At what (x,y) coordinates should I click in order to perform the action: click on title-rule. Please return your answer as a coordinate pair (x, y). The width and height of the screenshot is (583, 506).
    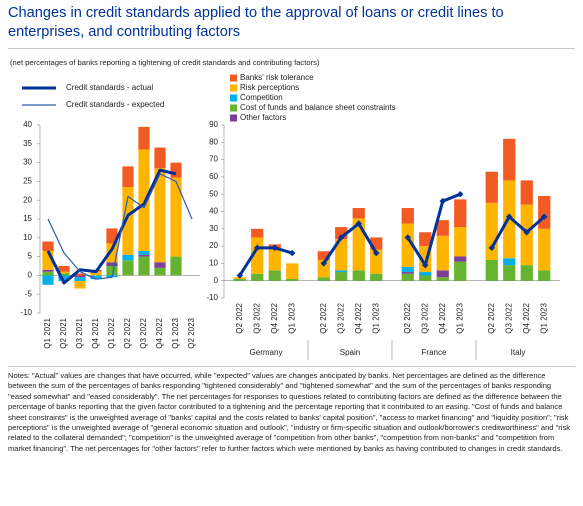
    Looking at the image, I should click on (291, 48).